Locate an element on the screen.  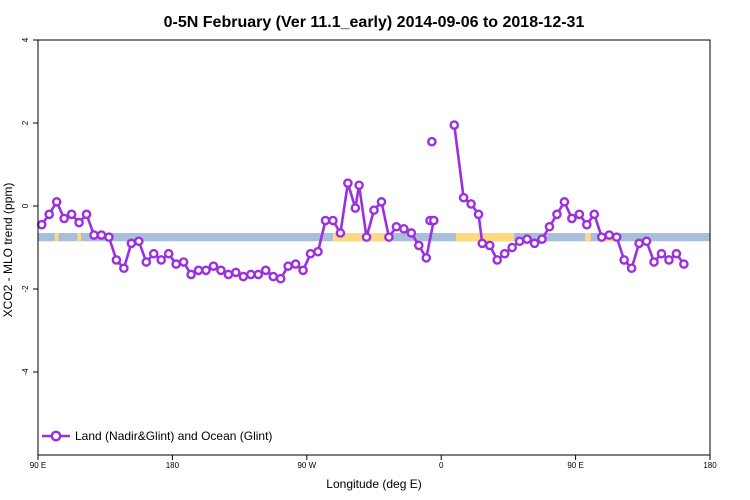
y-axis-label: XCO2 - MLO trend (ppm) is located at coordinates (8, 250).